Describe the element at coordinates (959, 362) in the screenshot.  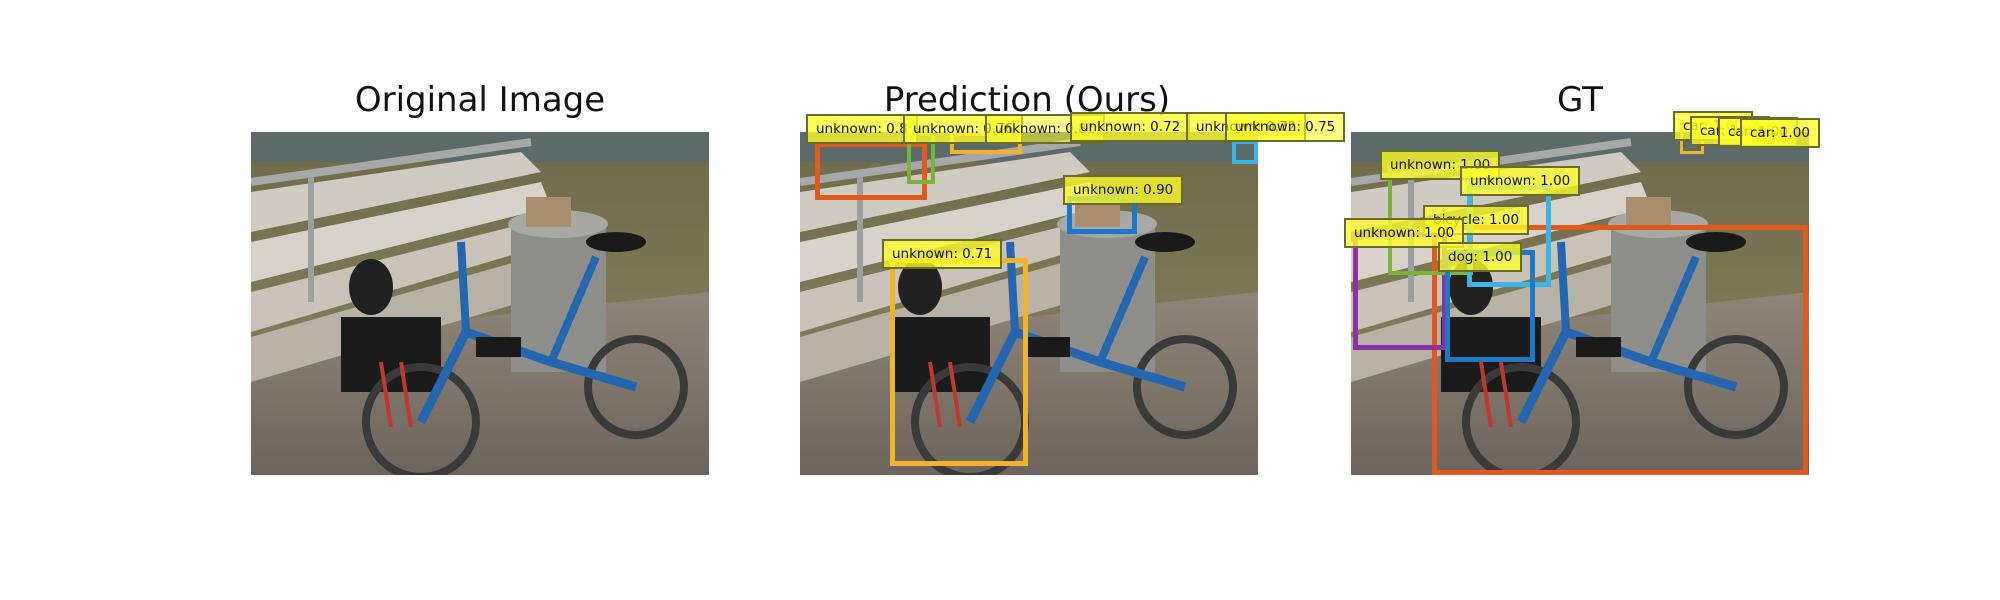
I see `pred-box-yellow-large` at that location.